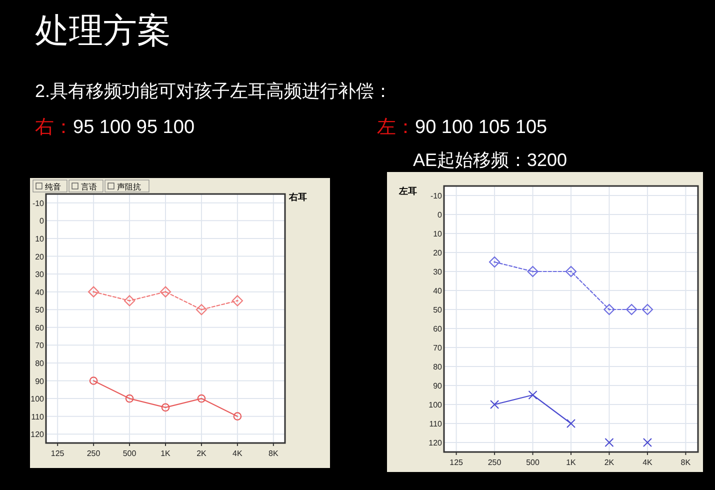 Image resolution: width=715 pixels, height=490 pixels. What do you see at coordinates (103, 31) in the screenshot?
I see `text: 处理方案` at bounding box center [103, 31].